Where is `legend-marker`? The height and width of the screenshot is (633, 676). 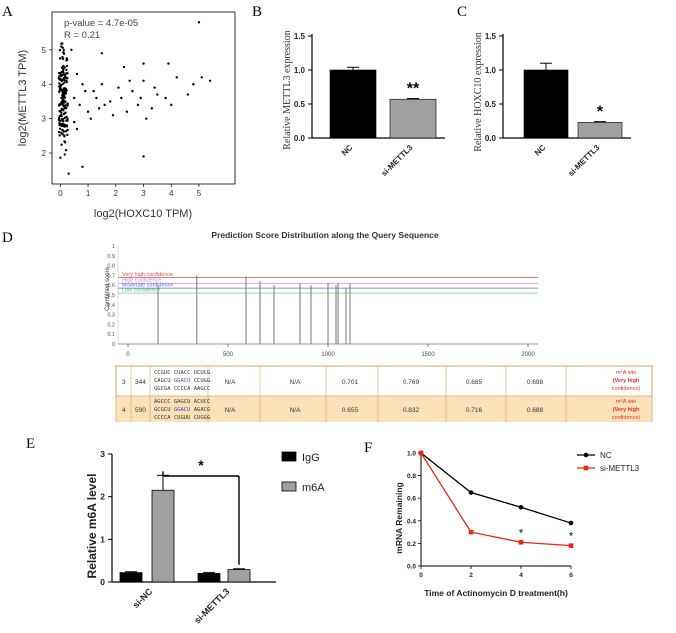
legend-marker is located at coordinates (586, 455).